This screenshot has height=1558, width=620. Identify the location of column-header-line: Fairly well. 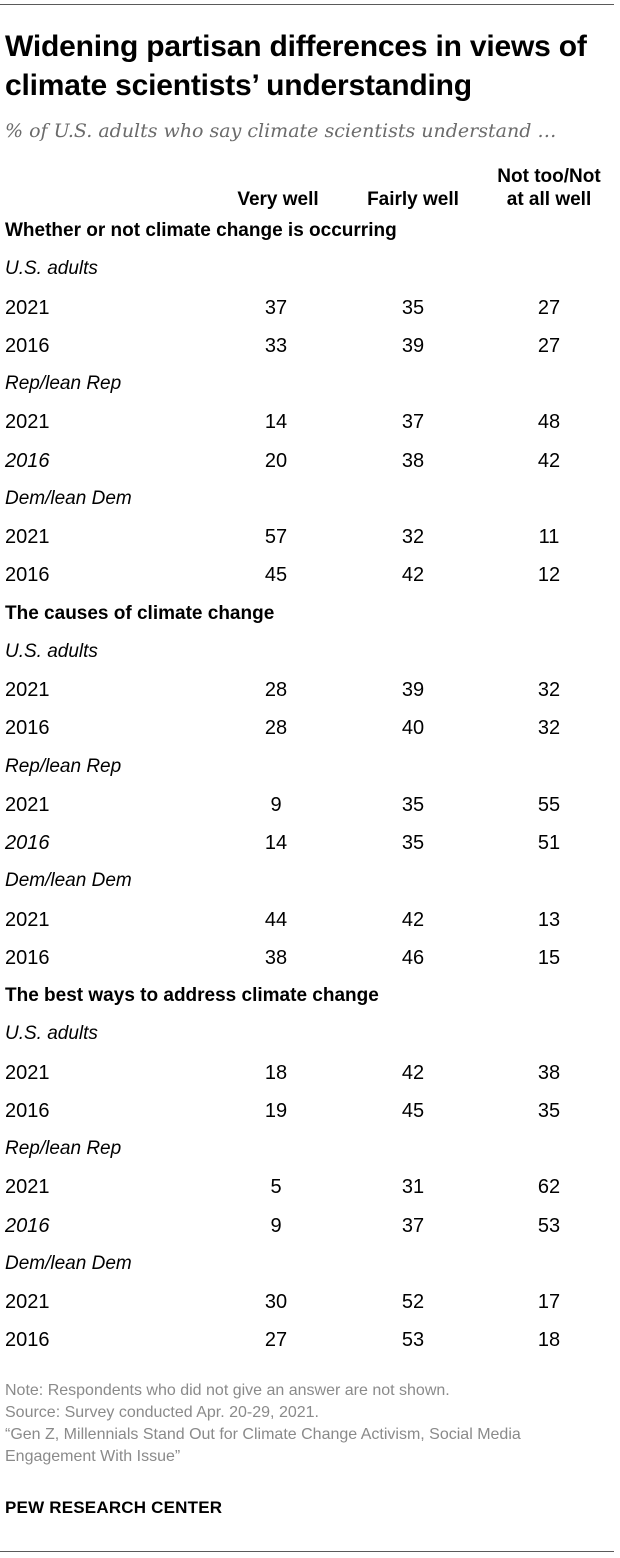
(413, 199).